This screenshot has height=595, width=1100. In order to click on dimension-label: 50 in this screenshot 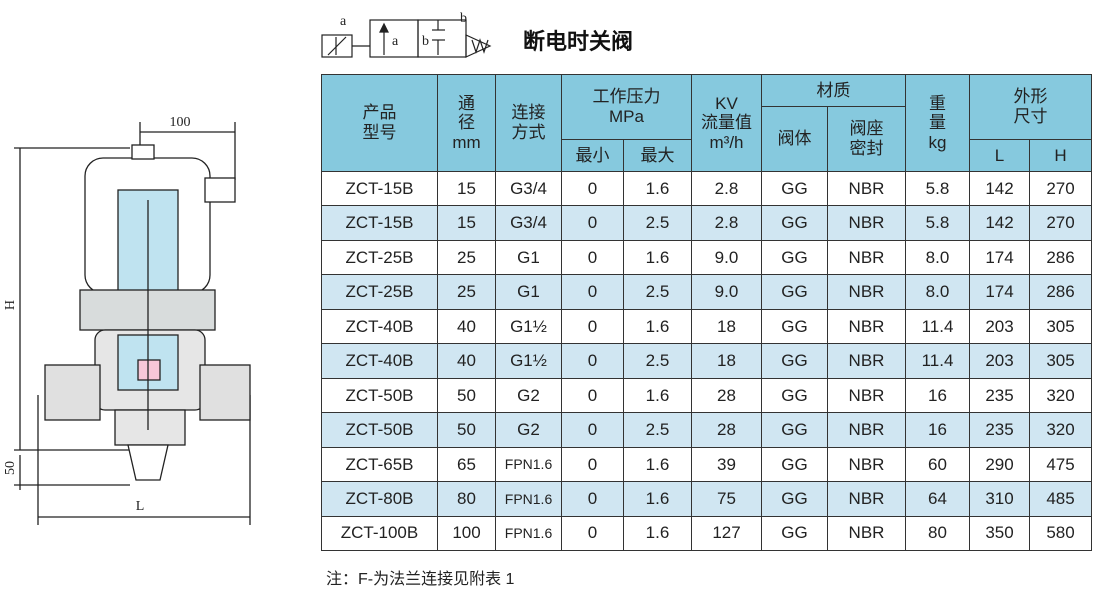, I will do `click(10, 468)`.